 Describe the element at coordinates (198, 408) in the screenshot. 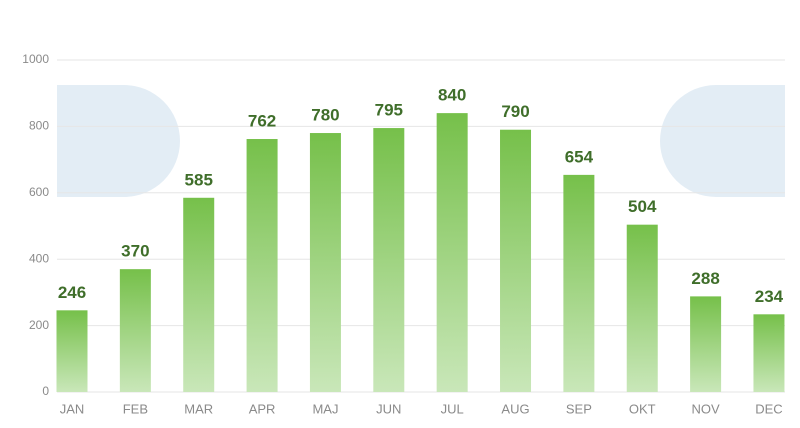

I see `x-tick-label: MAR` at that location.